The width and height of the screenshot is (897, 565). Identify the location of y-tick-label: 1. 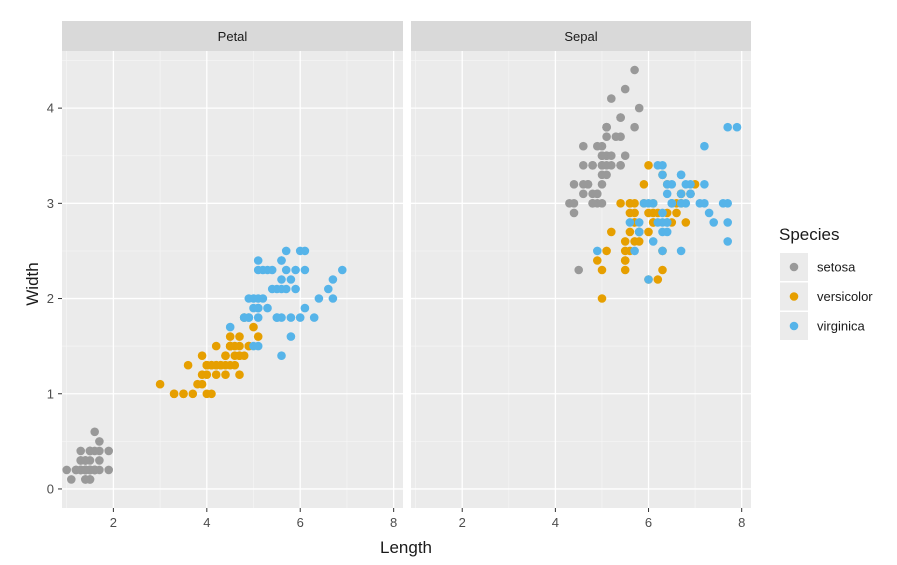
(50, 393).